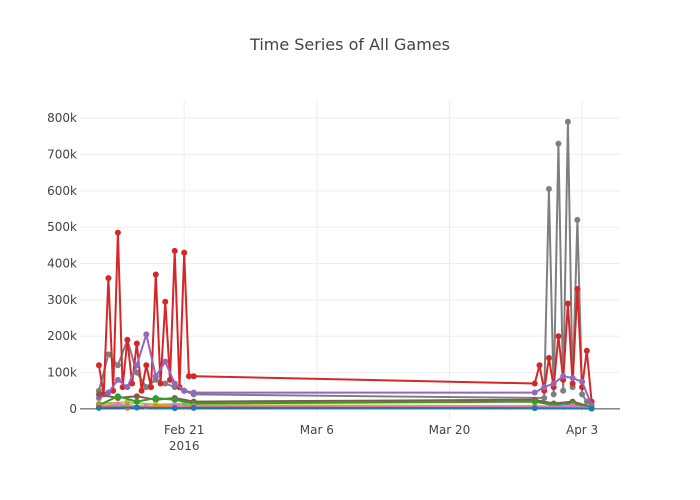 This screenshot has width=700, height=500. What do you see at coordinates (62, 118) in the screenshot?
I see `y-tick-label: 800k` at bounding box center [62, 118].